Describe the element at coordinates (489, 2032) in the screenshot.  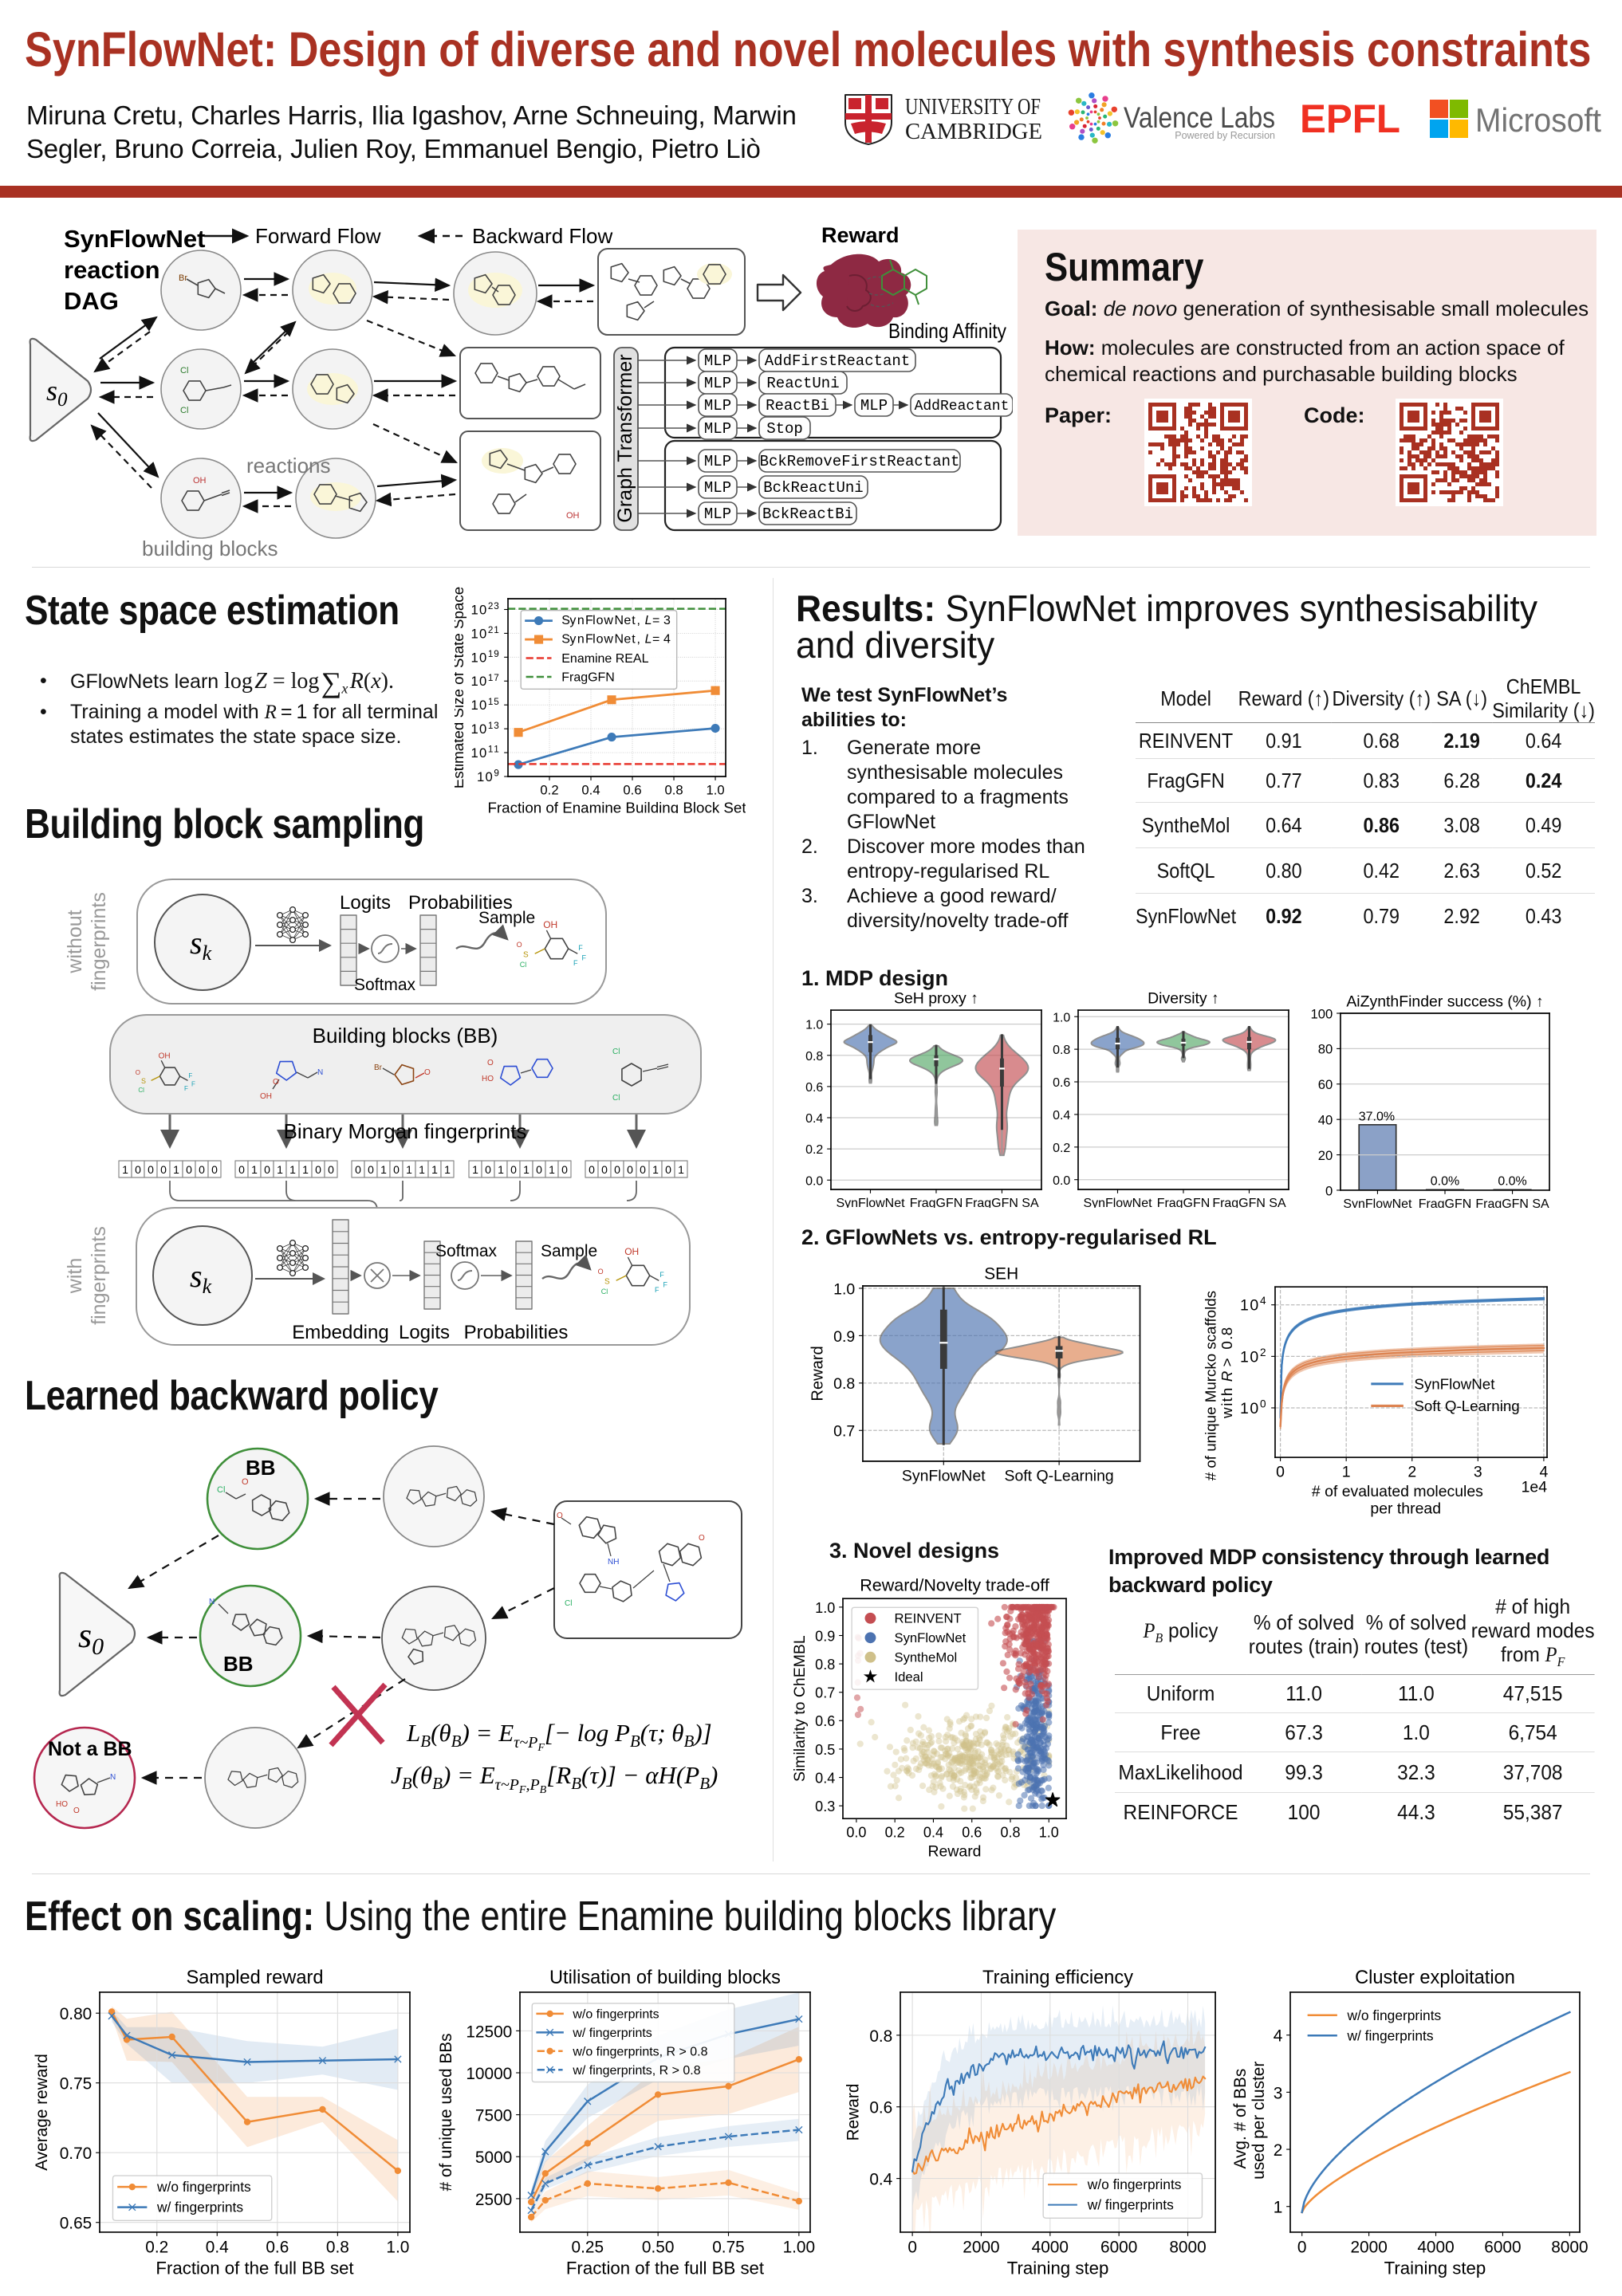
I see `svg-text: 12500` at that location.